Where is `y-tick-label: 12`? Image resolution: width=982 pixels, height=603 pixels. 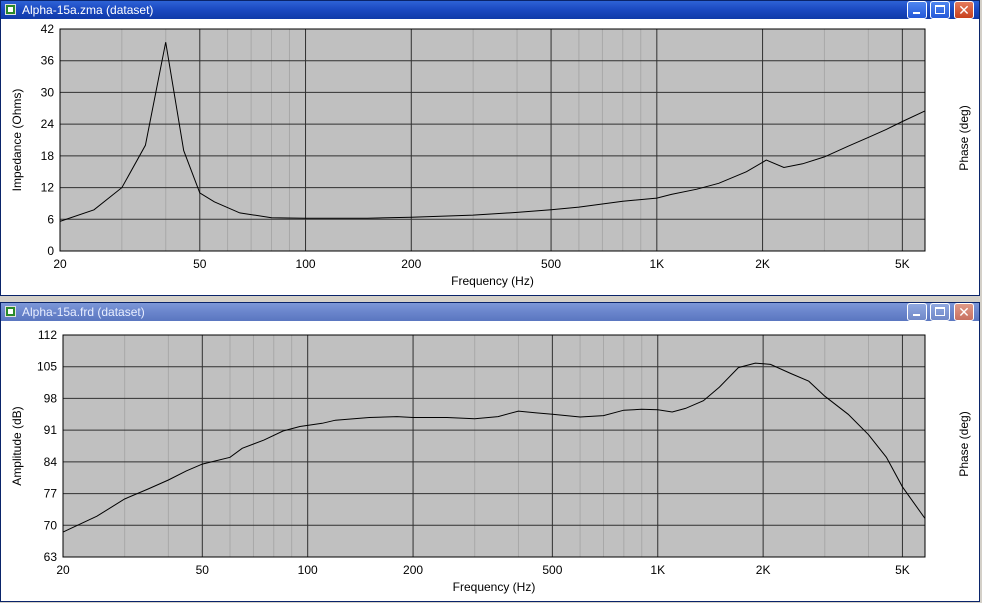
y-tick-label: 12 is located at coordinates (48, 188).